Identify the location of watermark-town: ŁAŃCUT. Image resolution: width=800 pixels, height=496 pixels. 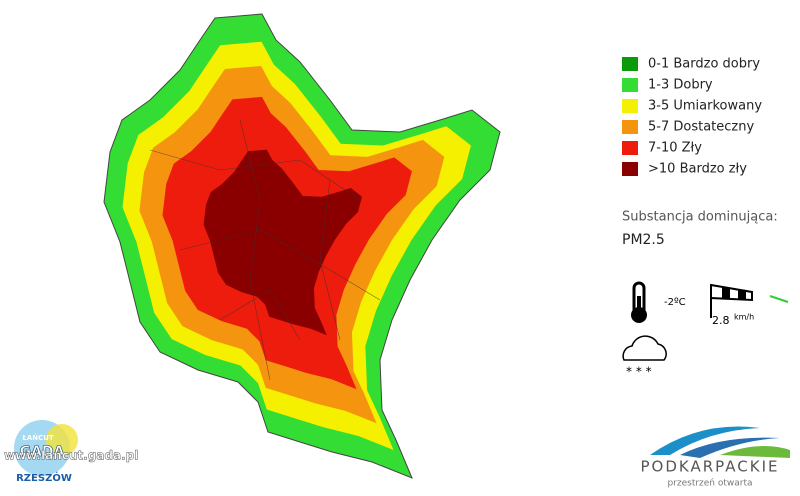
(37, 437).